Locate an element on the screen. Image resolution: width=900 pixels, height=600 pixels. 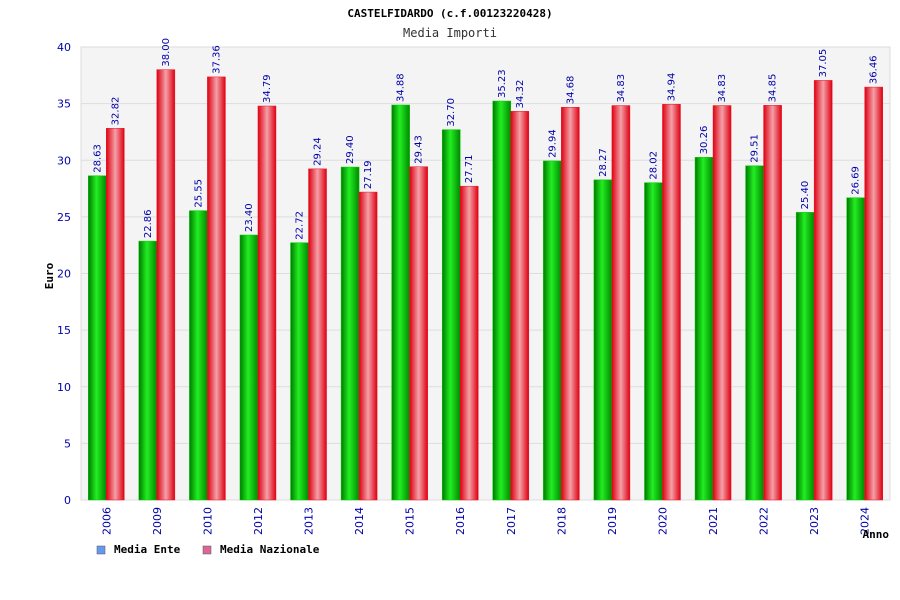
bar-media-nazionale-2015 is located at coordinates (418, 333).